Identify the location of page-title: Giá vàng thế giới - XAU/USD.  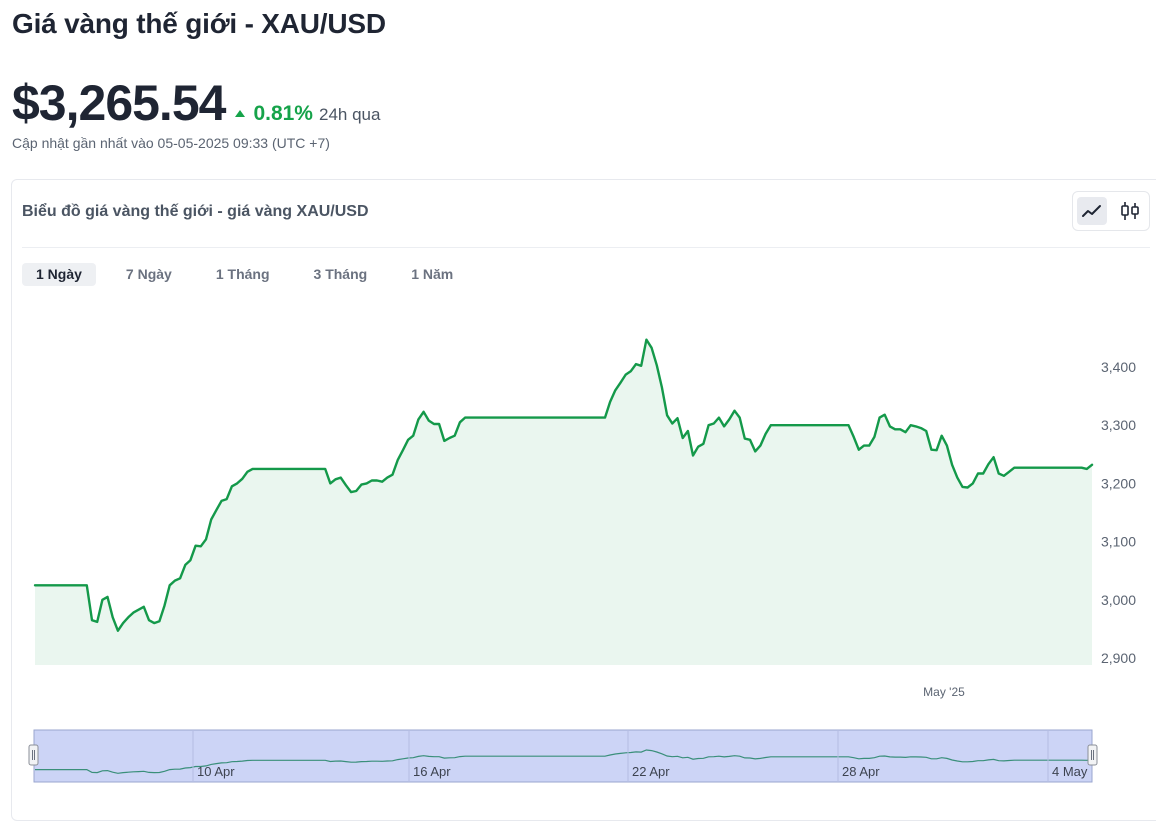
(199, 23).